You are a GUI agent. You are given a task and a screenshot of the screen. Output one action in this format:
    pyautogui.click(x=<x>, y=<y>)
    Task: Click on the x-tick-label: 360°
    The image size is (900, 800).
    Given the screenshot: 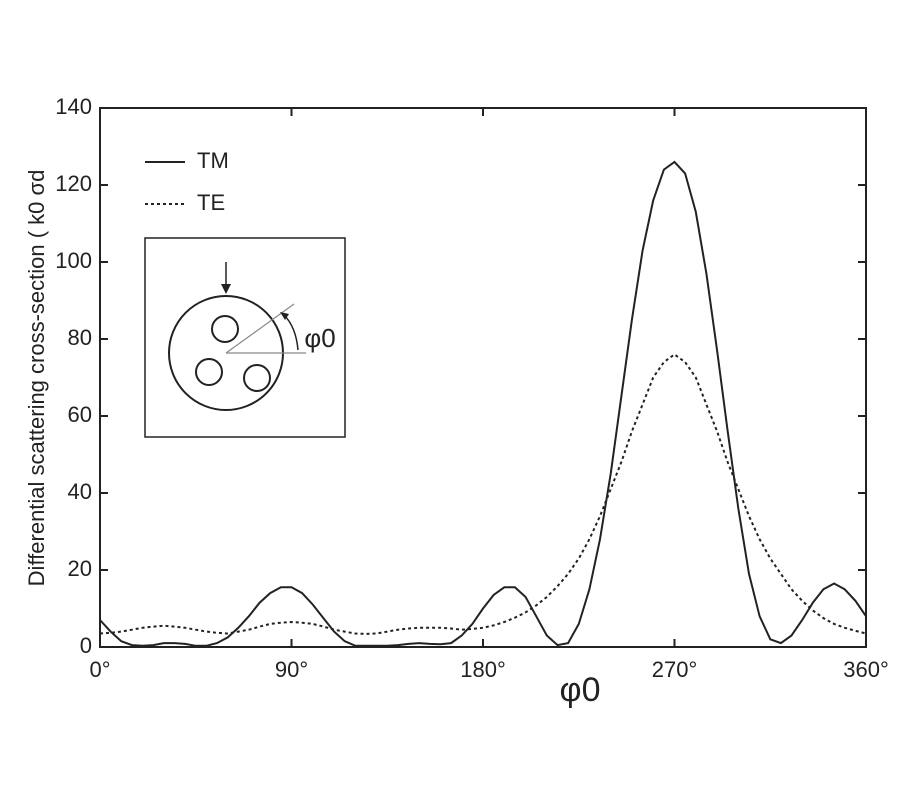 What is the action you would take?
    pyautogui.click(x=866, y=669)
    